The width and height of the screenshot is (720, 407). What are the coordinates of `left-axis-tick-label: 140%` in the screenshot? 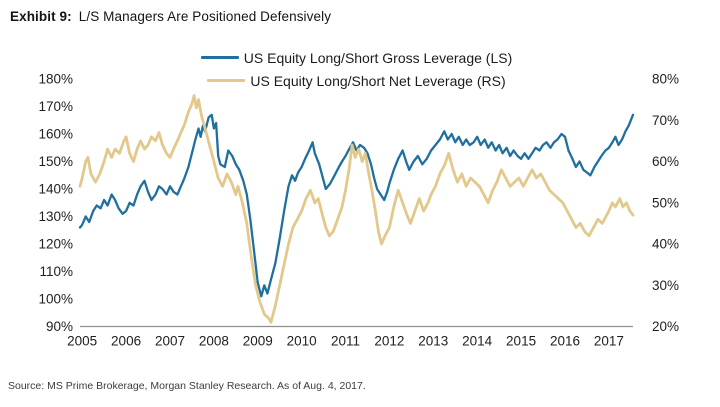 It's located at (55, 189).